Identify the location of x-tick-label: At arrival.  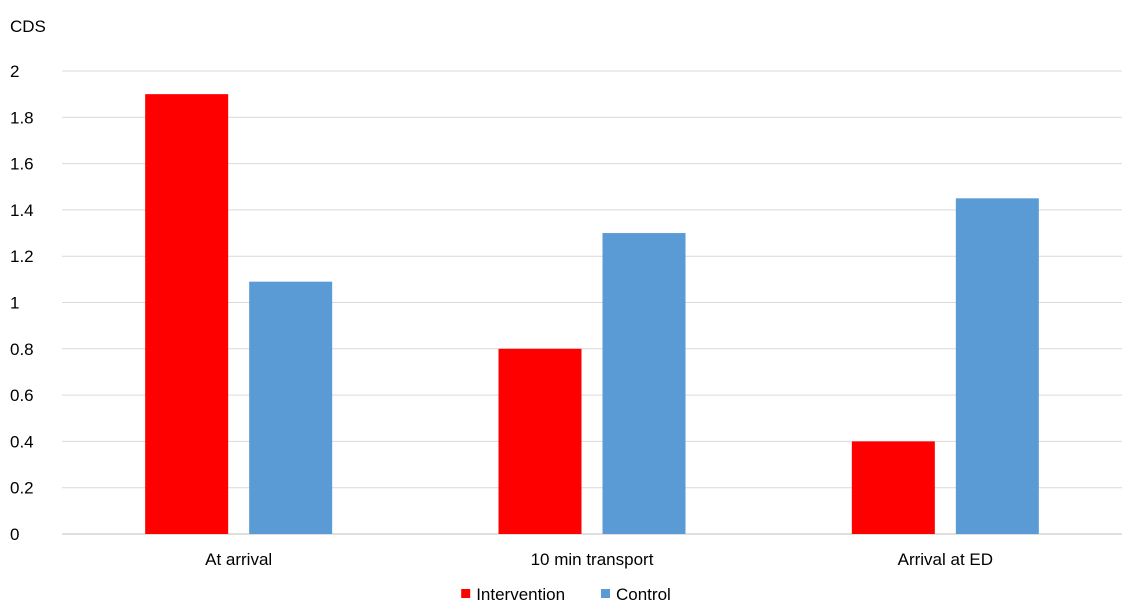
(238, 559).